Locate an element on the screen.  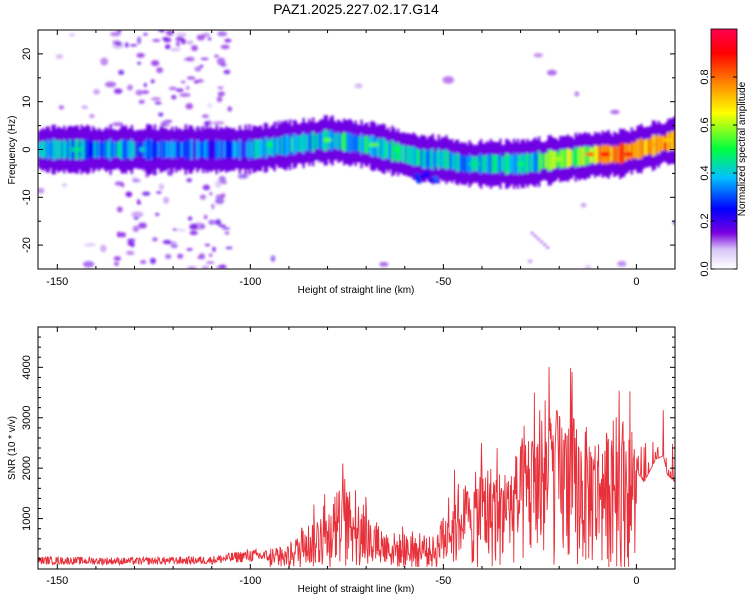
colorbar-title: Normalized spectral amplitude is located at coordinates (742, 148).